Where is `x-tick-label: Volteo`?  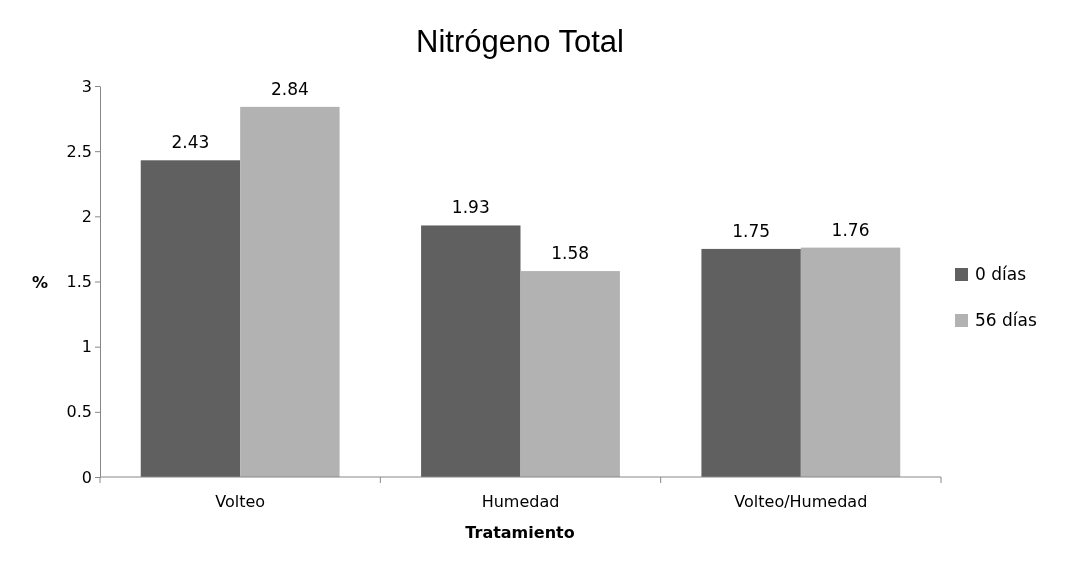 x-tick-label: Volteo is located at coordinates (240, 501).